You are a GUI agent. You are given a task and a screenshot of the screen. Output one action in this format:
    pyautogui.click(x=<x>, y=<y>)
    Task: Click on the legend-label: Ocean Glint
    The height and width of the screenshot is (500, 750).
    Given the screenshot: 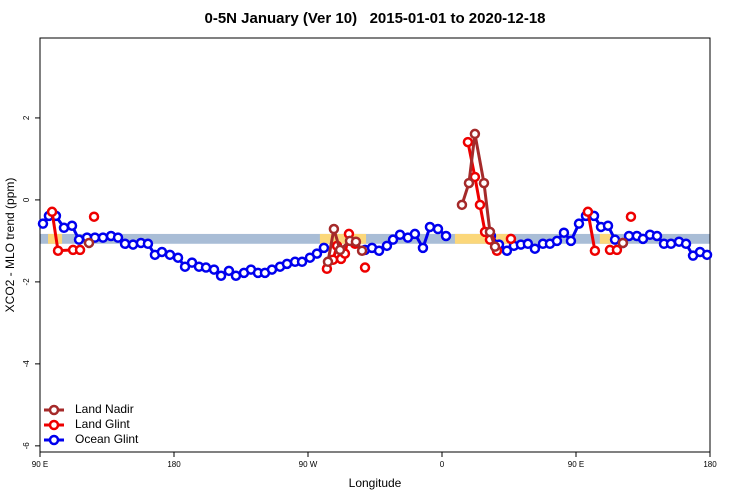 What is the action you would take?
    pyautogui.click(x=107, y=439)
    